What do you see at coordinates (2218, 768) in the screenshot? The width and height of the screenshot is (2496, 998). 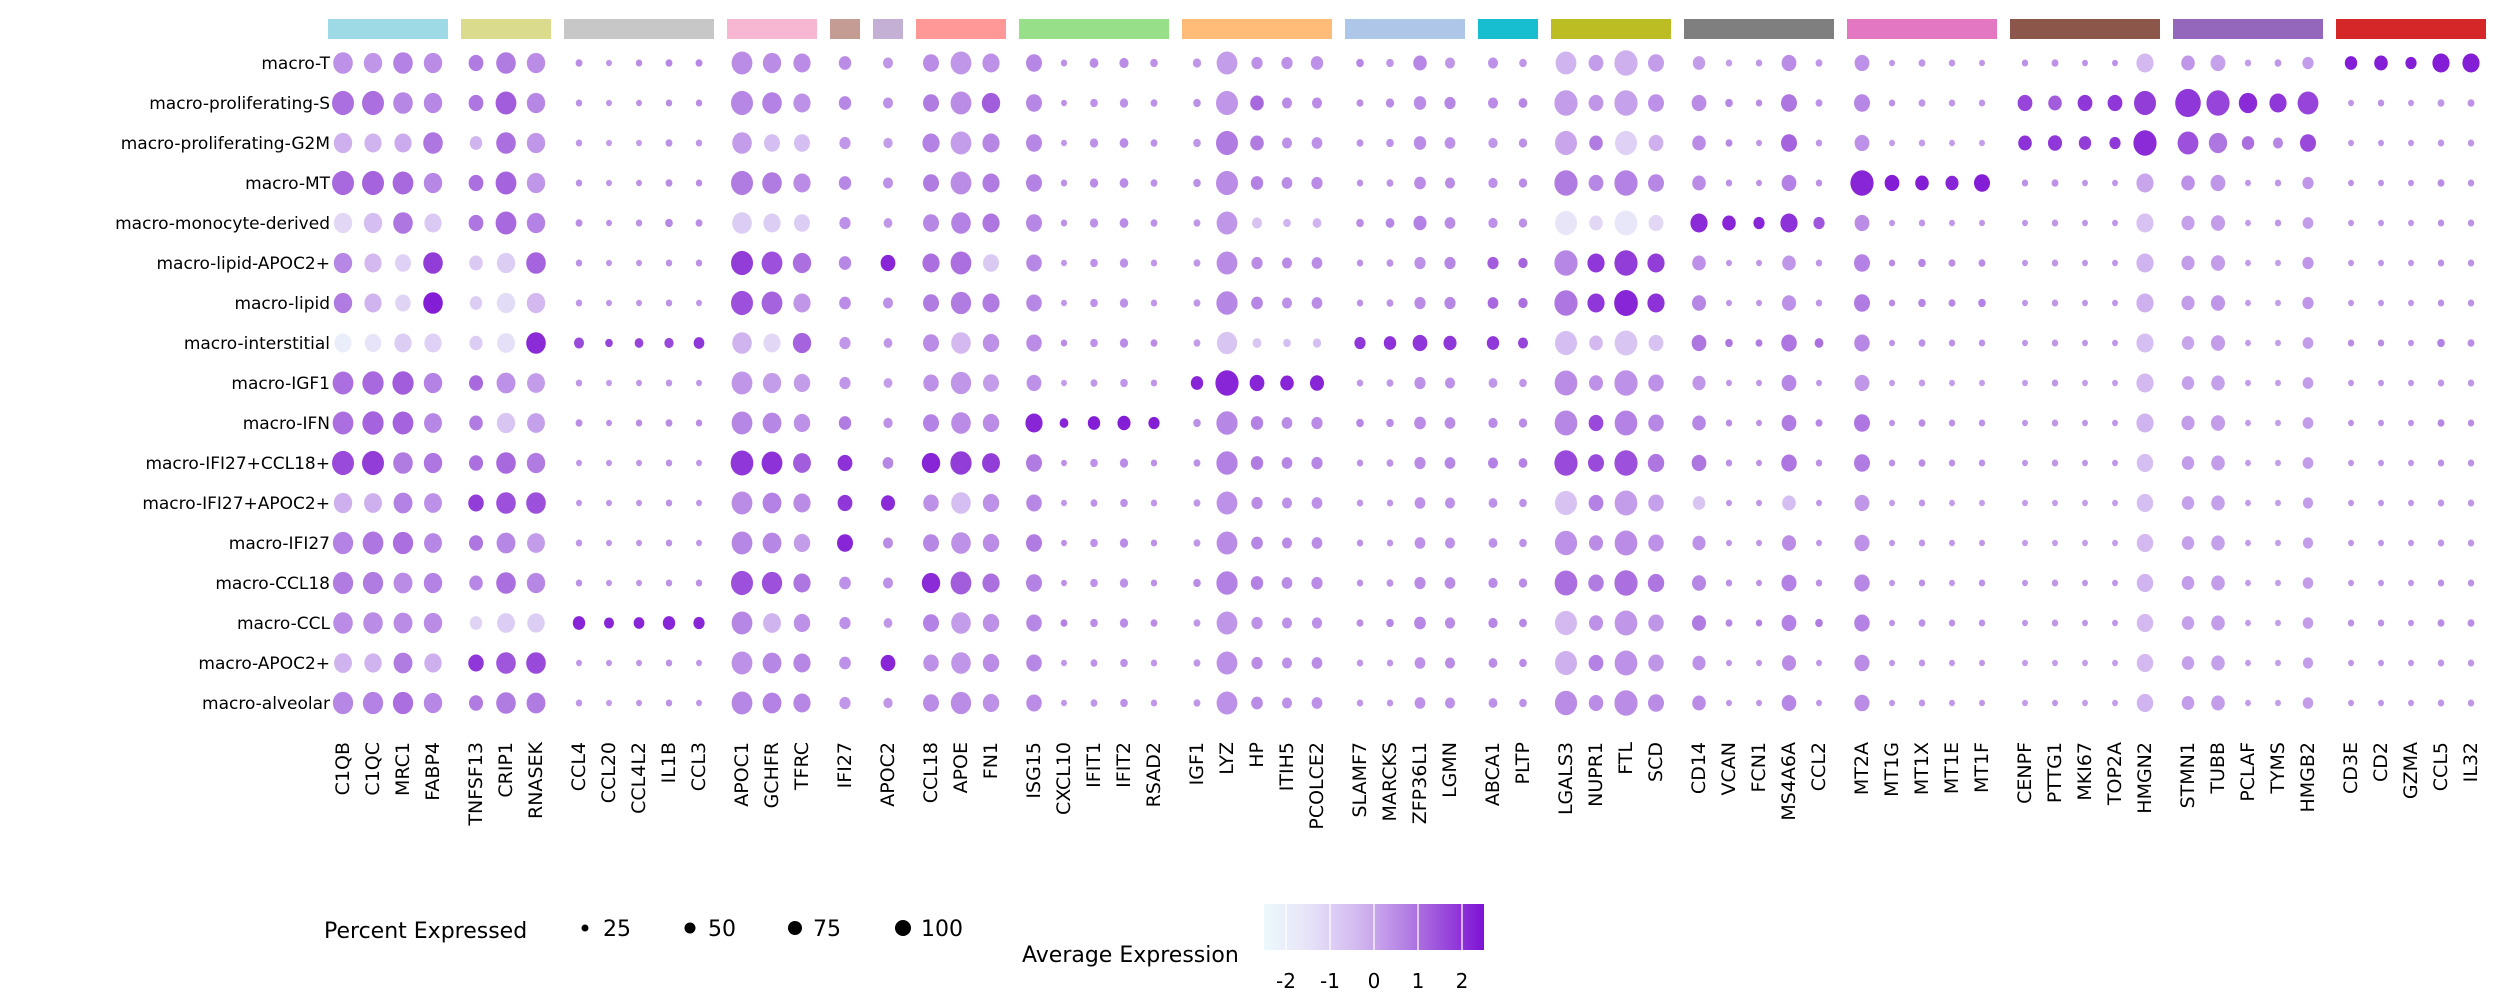 I see `gene-label: TUBB` at bounding box center [2218, 768].